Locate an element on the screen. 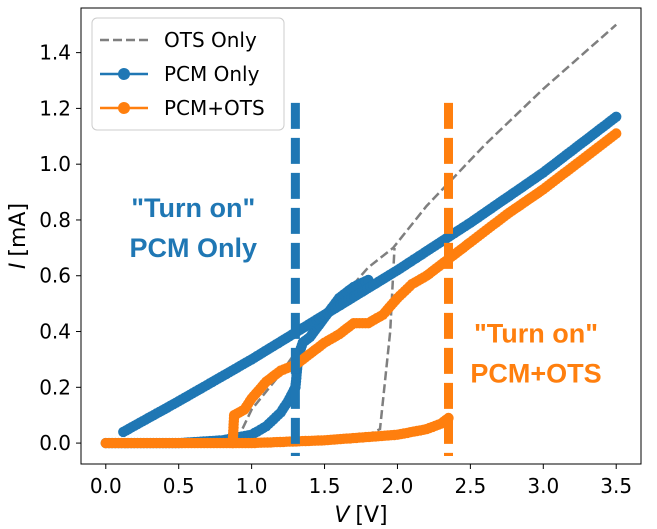 The image size is (657, 529). x-tick-label: 3.0 is located at coordinates (543, 486).